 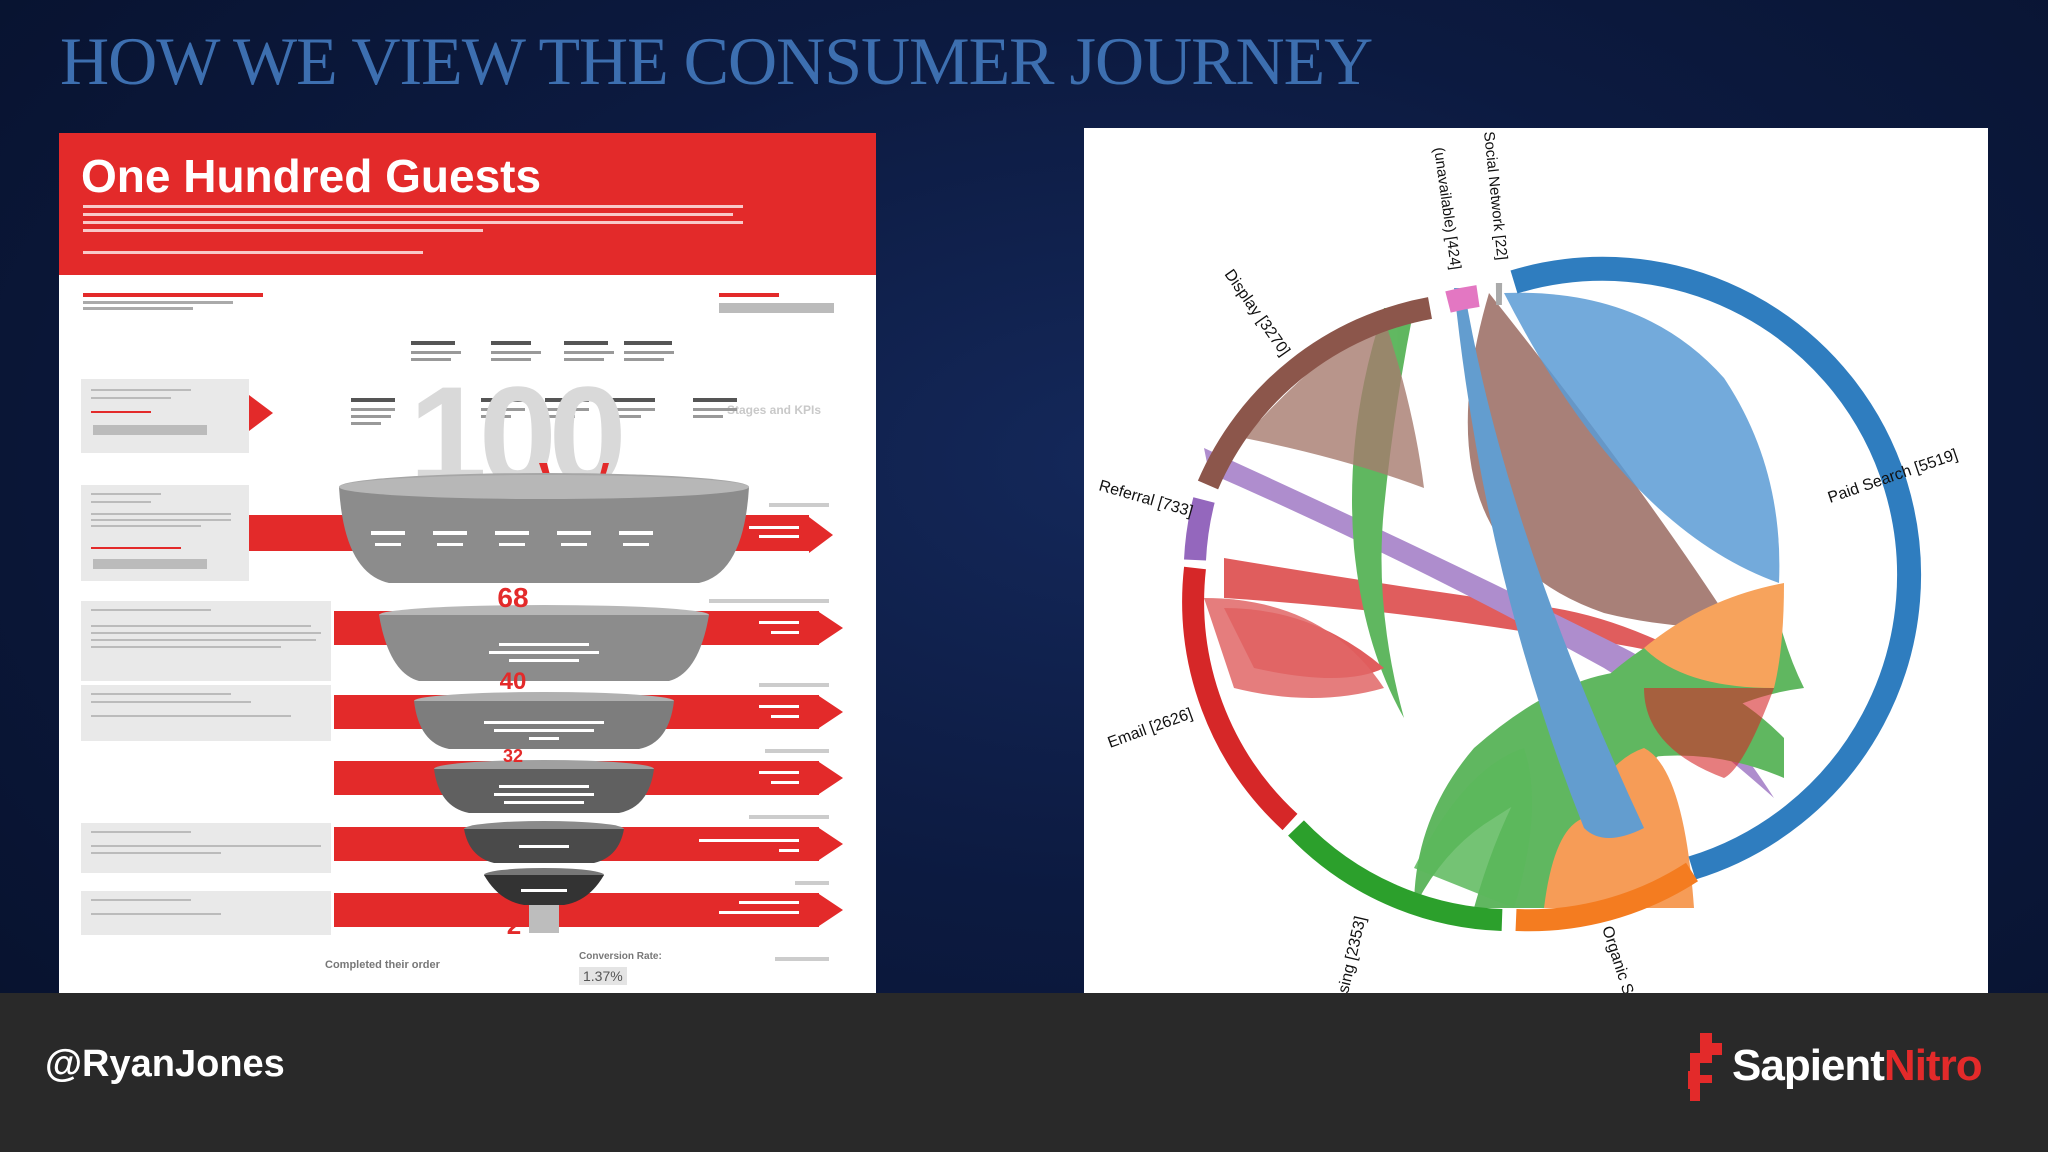 What do you see at coordinates (467, 204) in the screenshot?
I see `infographic-header: One Hundred Guests` at bounding box center [467, 204].